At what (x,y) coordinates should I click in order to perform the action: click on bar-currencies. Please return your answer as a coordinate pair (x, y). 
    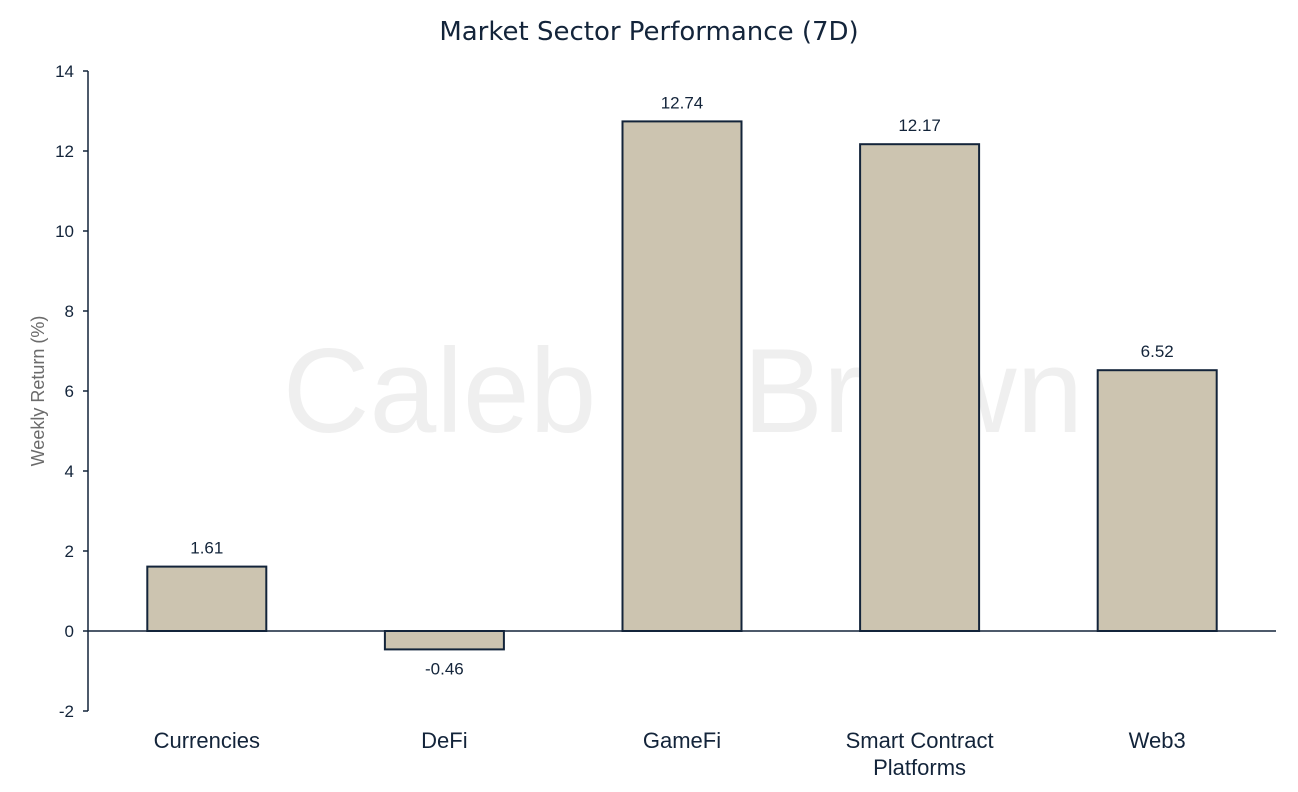
    Looking at the image, I should click on (207, 598).